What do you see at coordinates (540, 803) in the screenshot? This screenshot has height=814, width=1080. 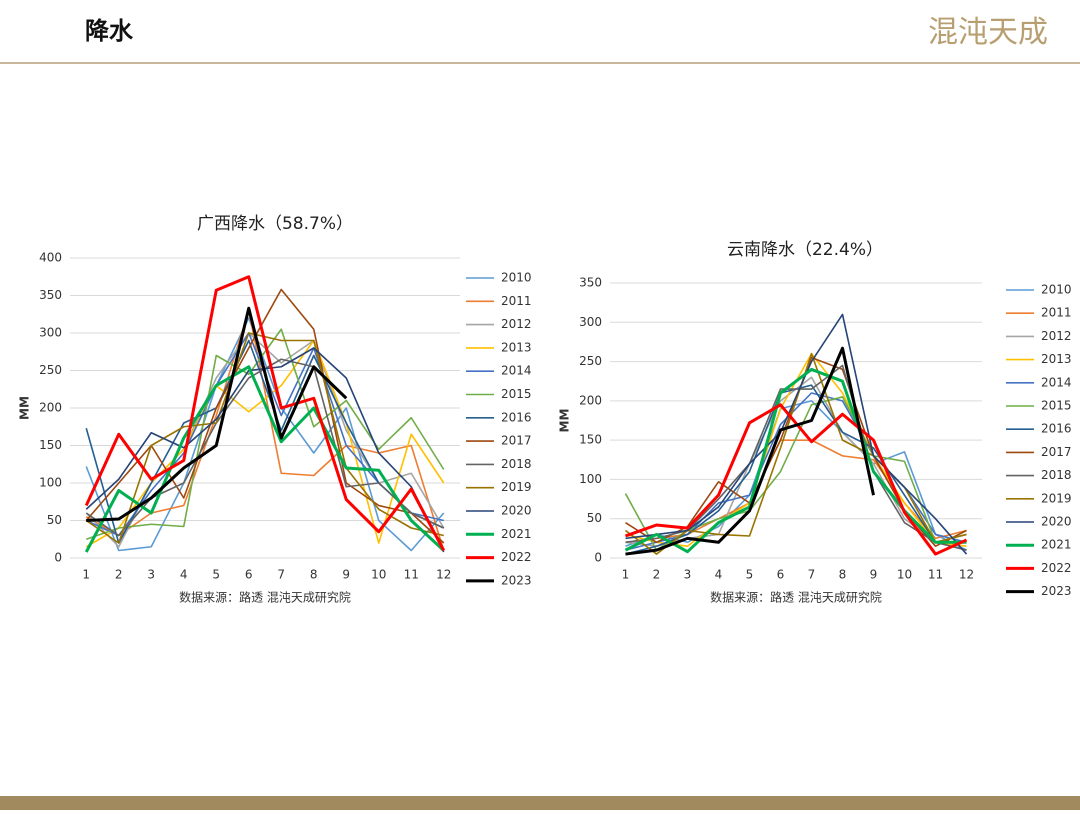 I see `footer-bar` at bounding box center [540, 803].